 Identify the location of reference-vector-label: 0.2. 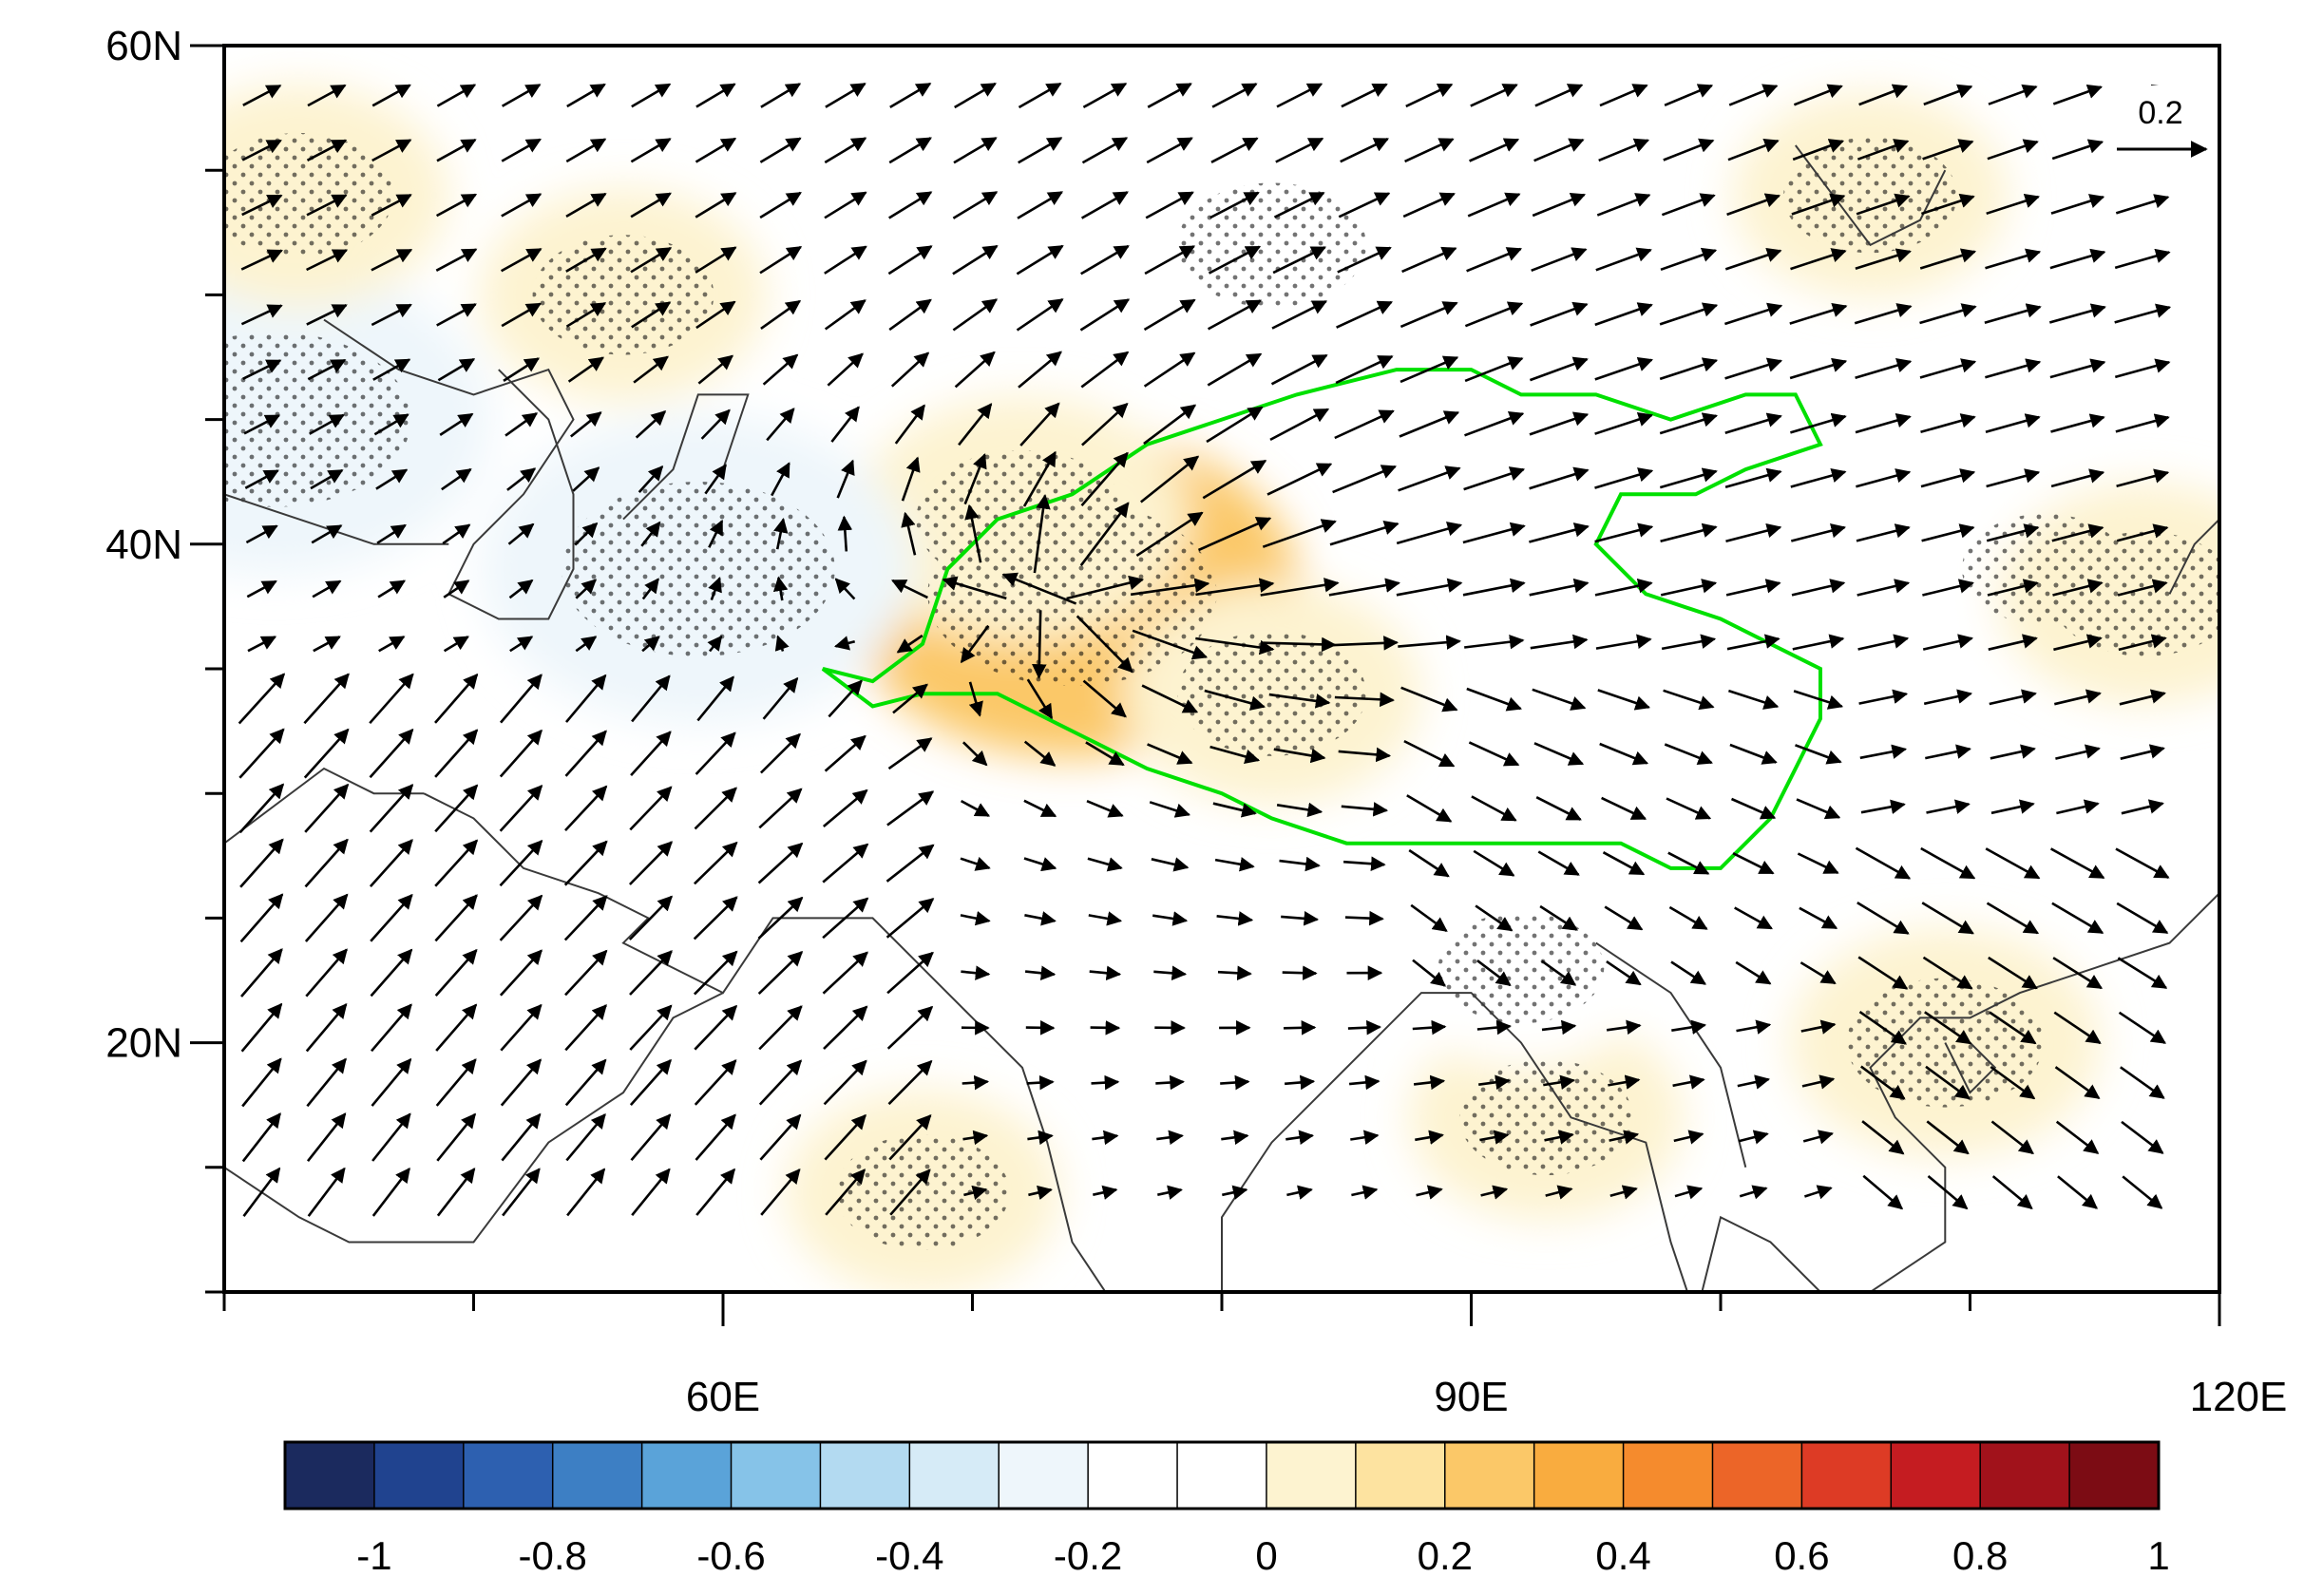
(2160, 113).